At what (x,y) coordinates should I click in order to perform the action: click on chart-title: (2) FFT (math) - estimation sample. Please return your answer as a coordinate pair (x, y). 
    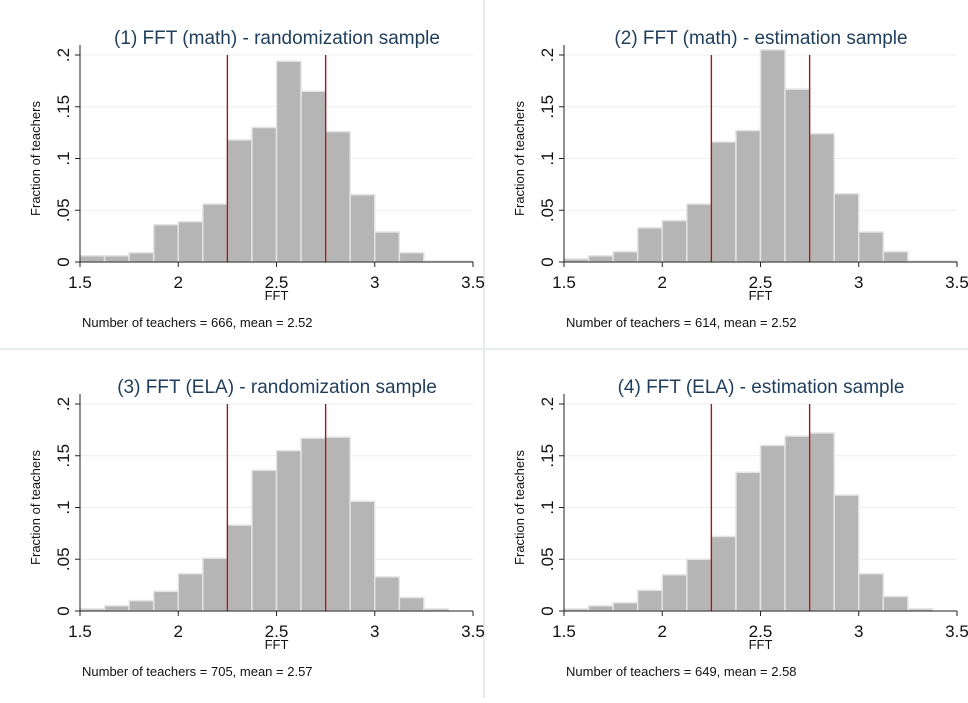
    Looking at the image, I should click on (760, 38).